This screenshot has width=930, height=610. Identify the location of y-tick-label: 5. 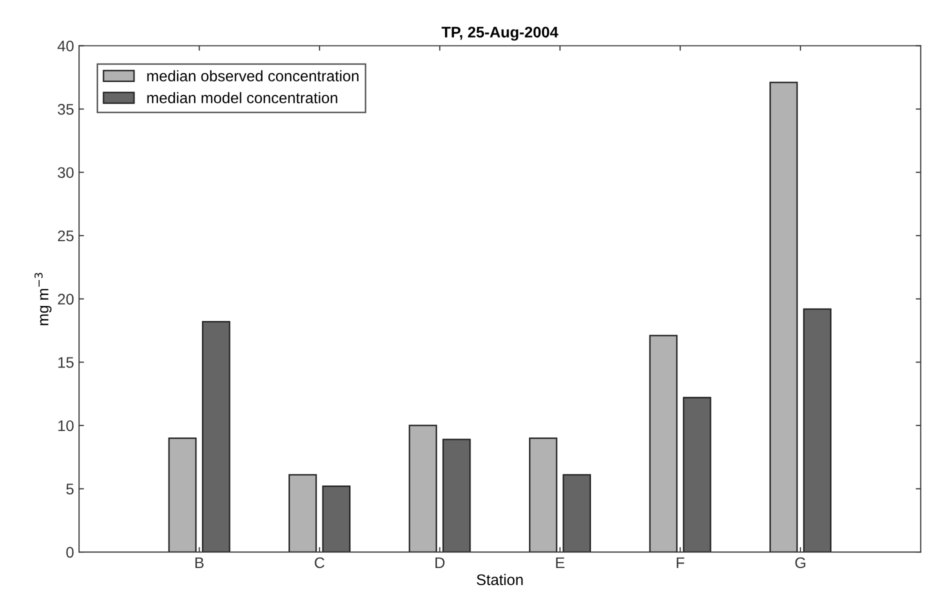
(70, 489).